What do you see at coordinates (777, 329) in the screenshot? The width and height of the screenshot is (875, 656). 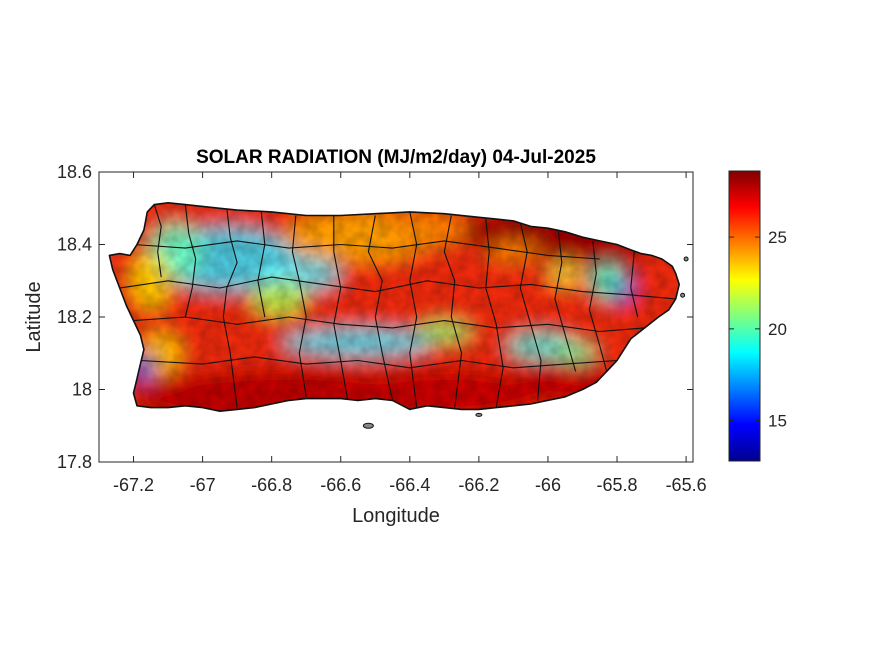 I see `colorbar-tick-label: 20` at bounding box center [777, 329].